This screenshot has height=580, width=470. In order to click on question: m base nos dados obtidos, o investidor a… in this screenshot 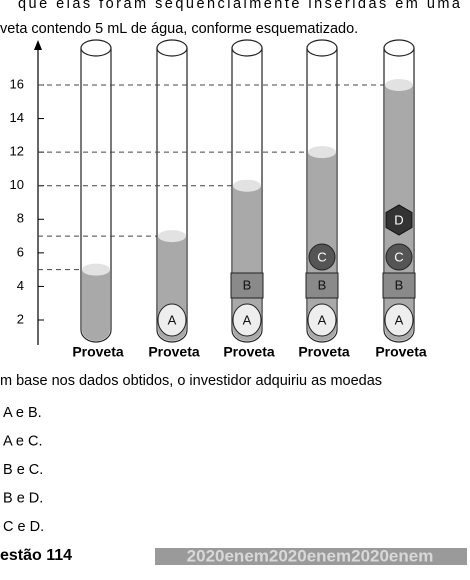, I will do `click(191, 381)`.